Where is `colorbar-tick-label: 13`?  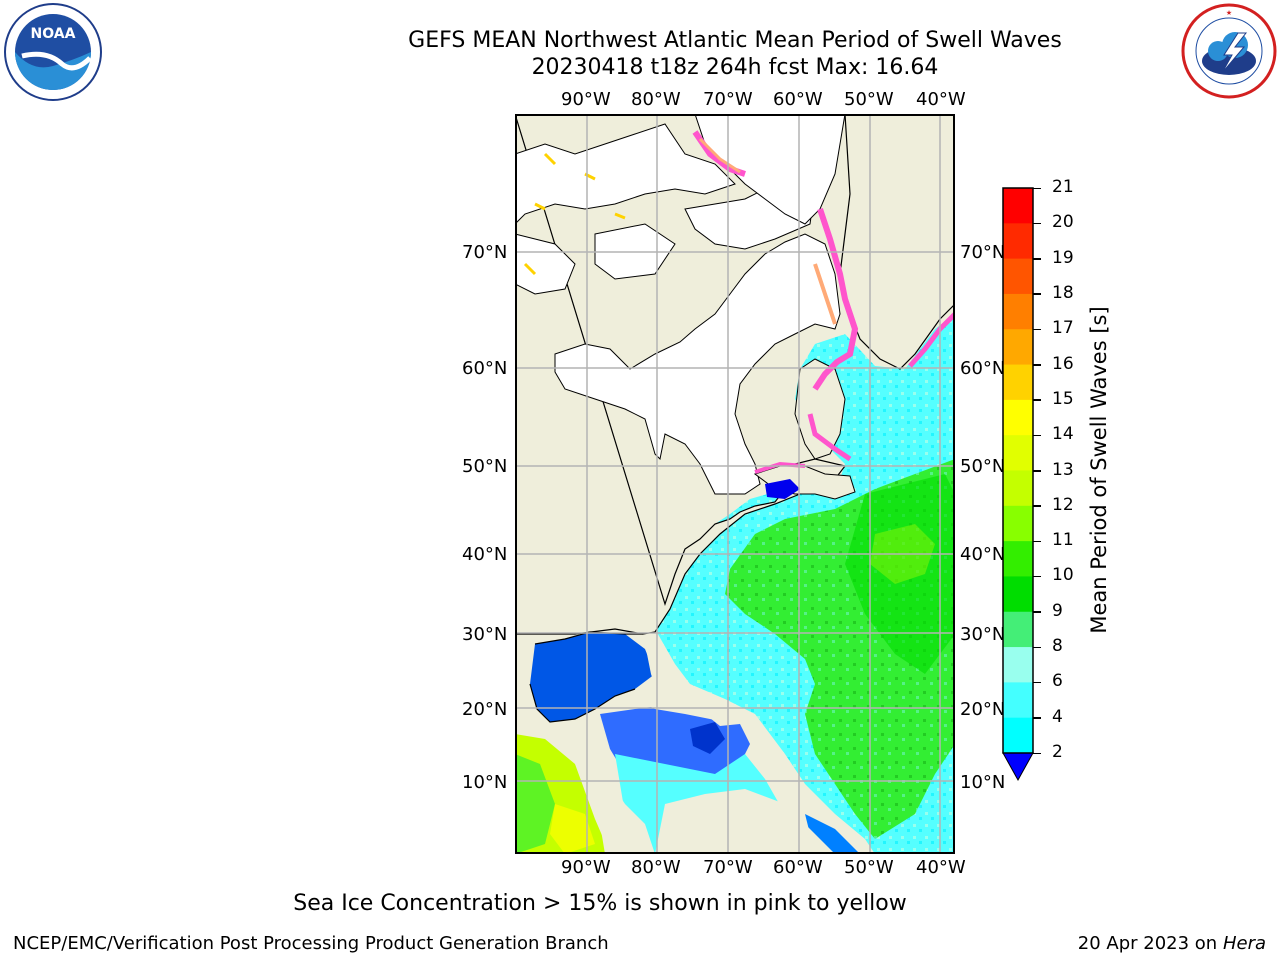
colorbar-tick-label: 13 is located at coordinates (1063, 469).